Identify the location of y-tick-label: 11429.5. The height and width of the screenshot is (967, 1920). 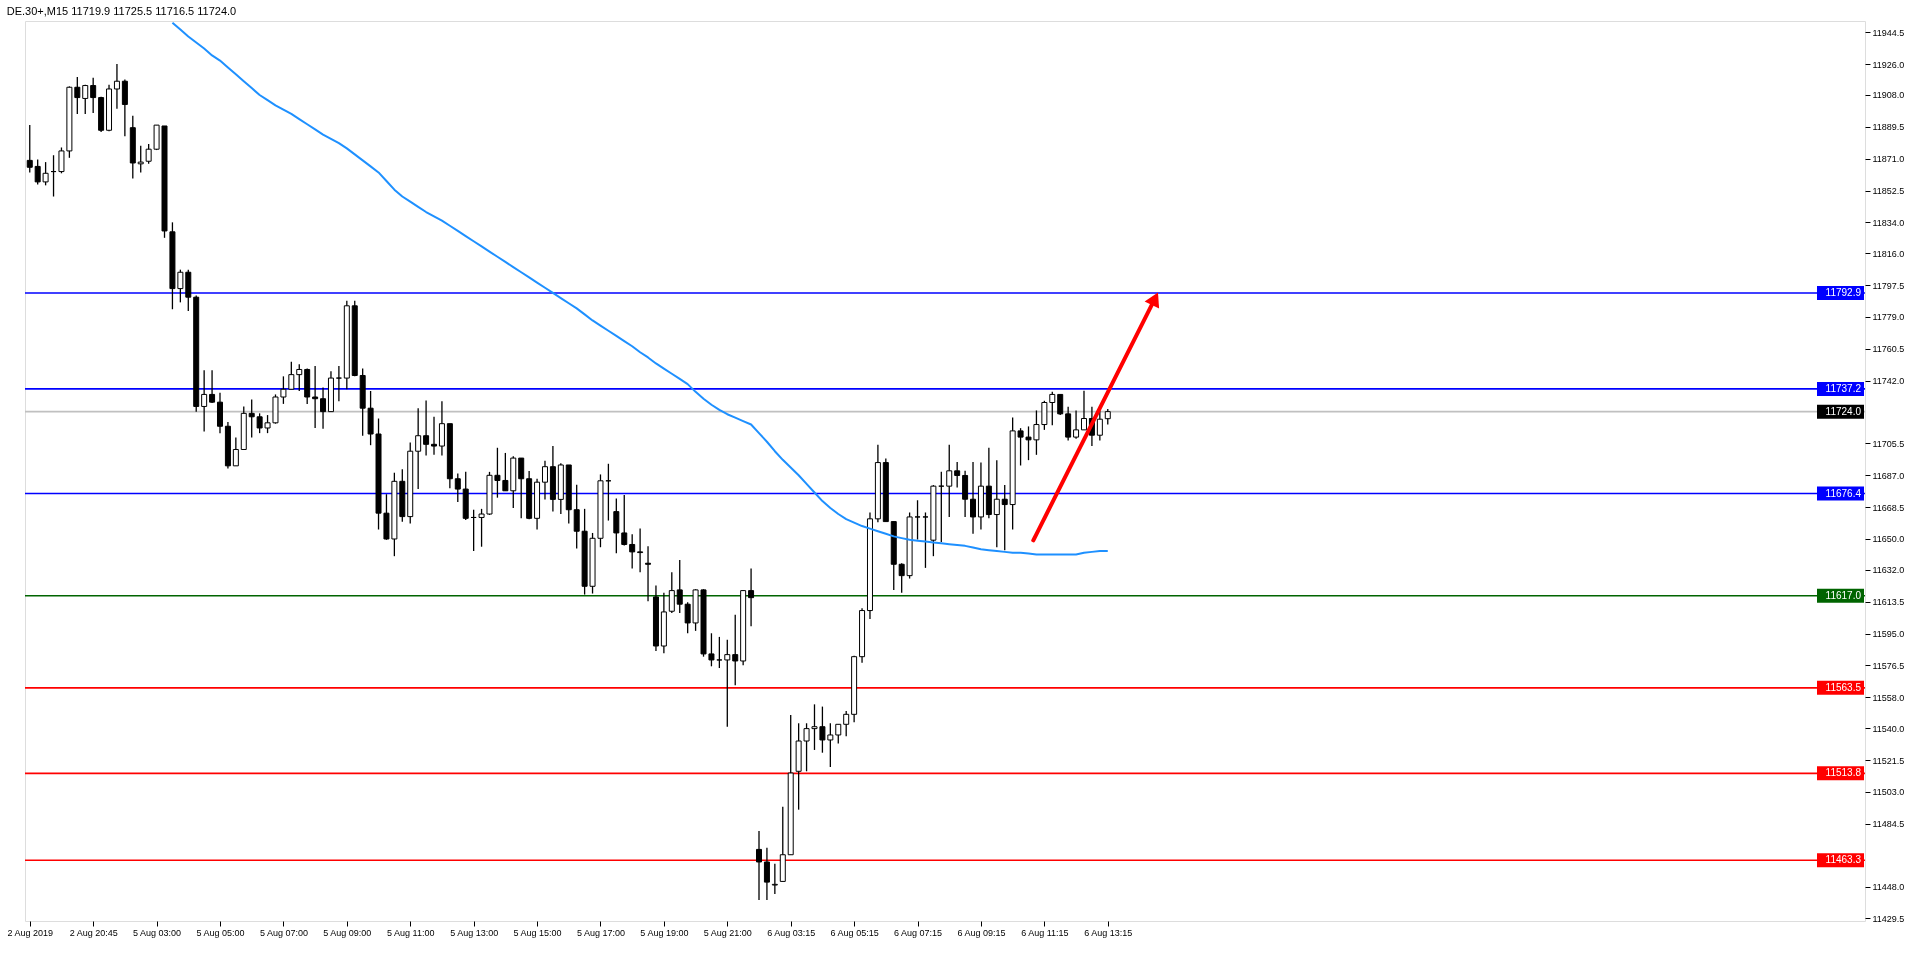
(1888, 918).